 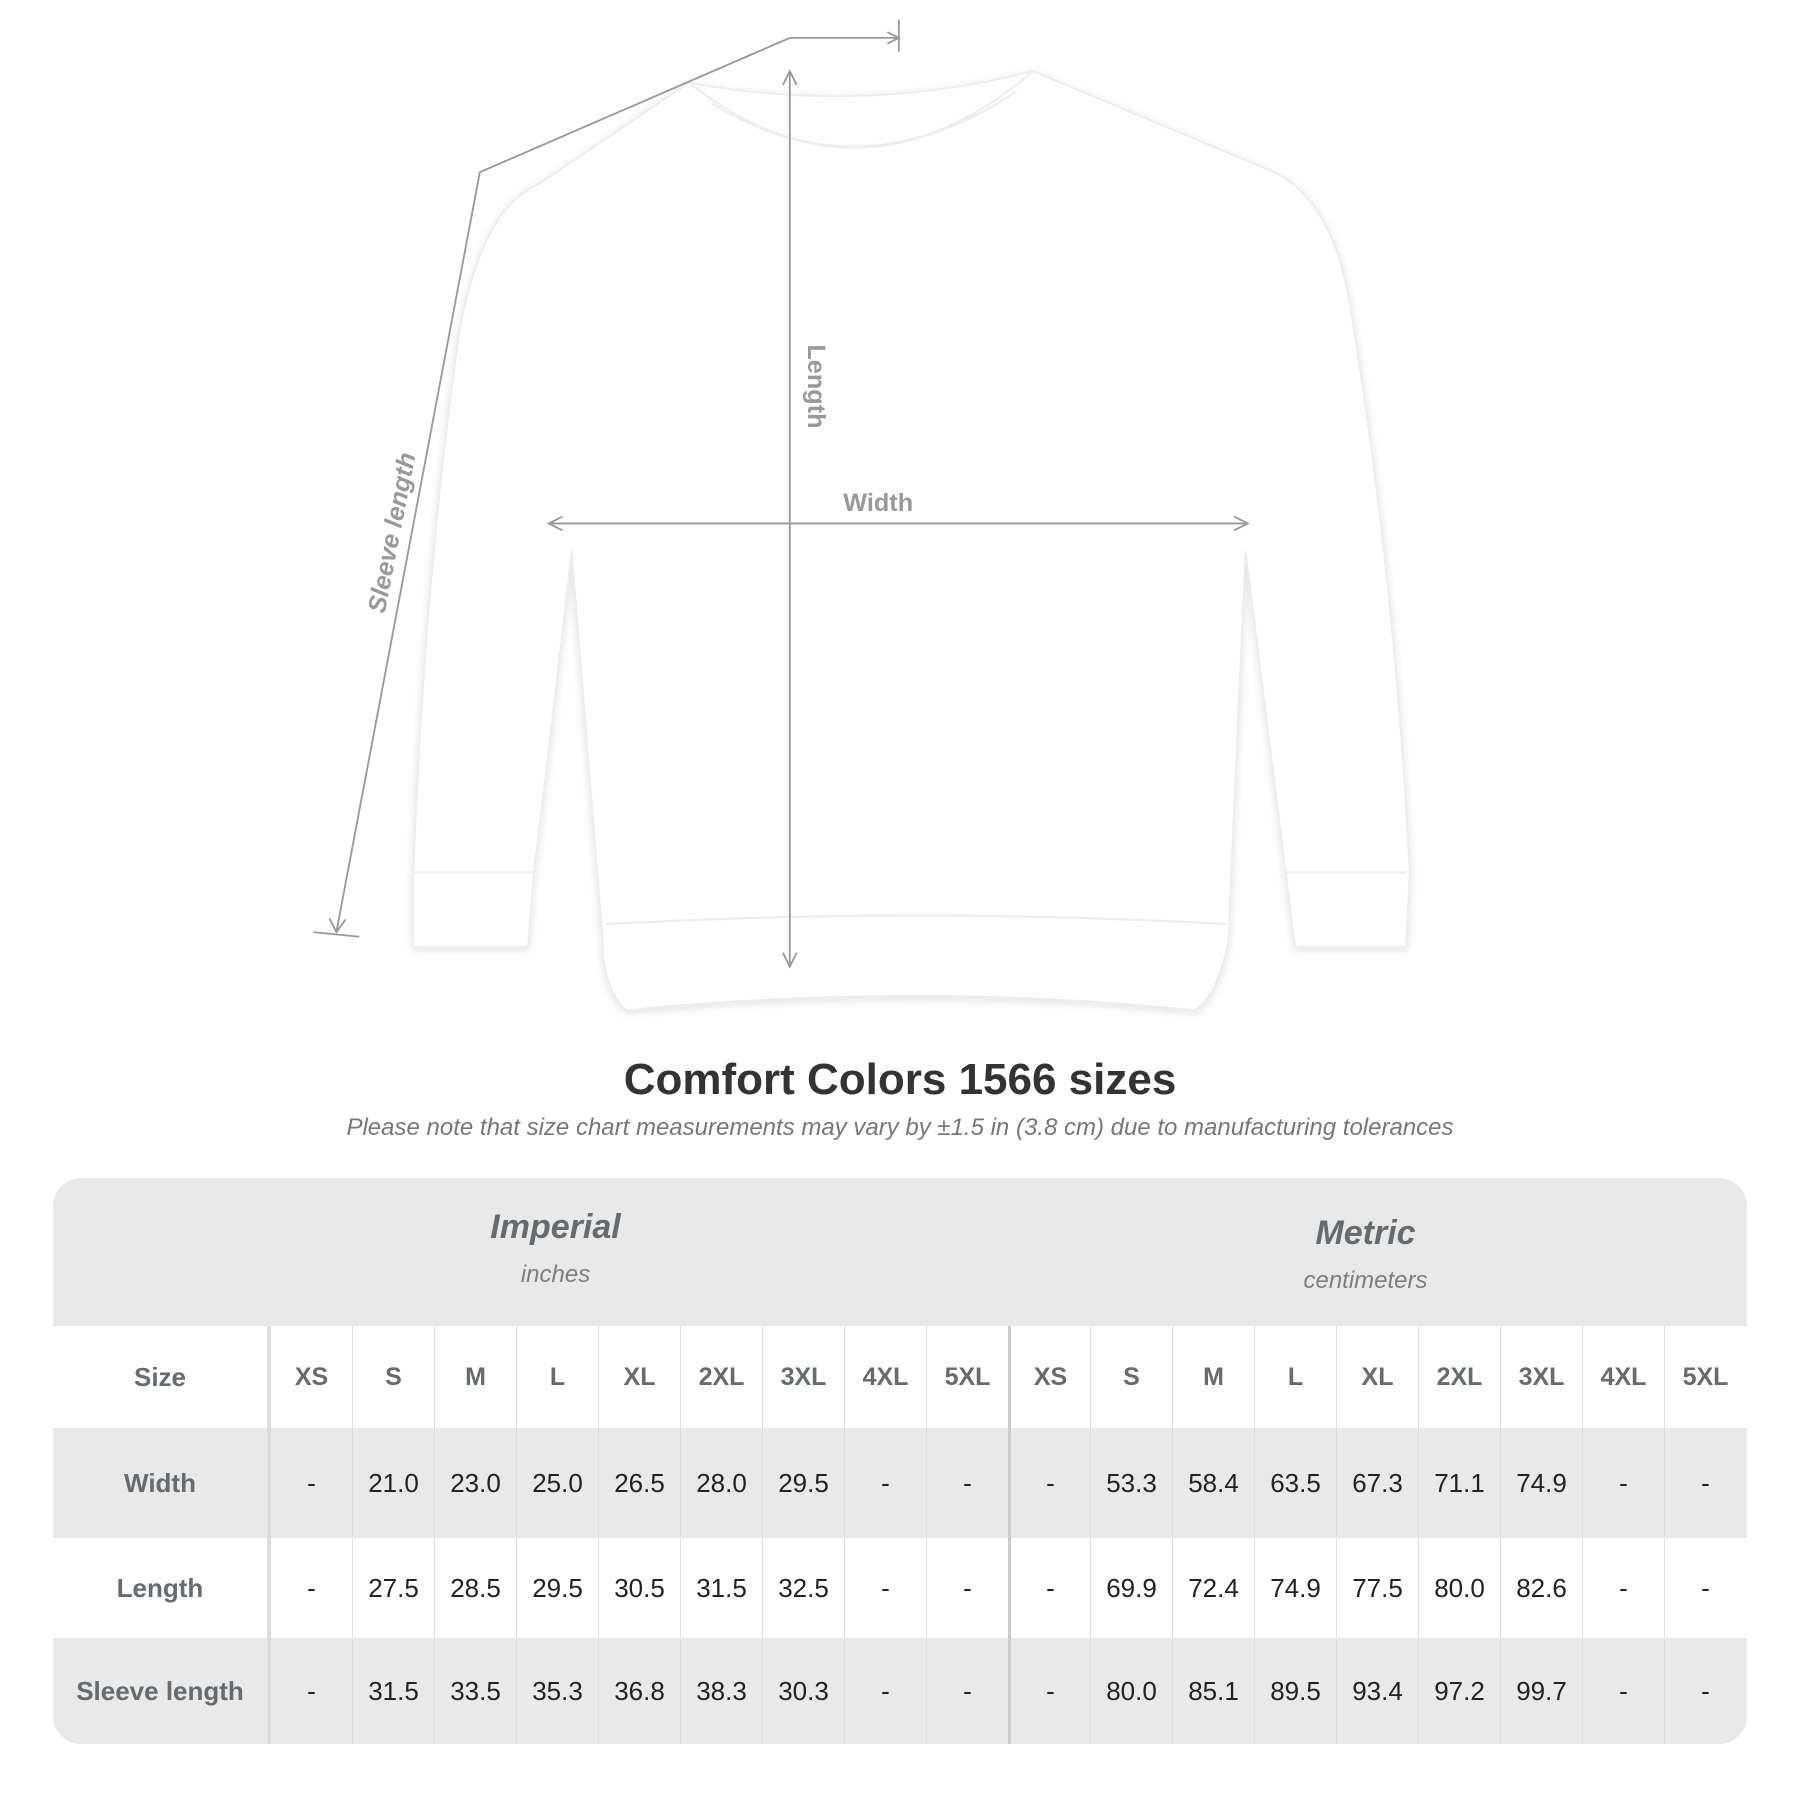 What do you see at coordinates (393, 1377) in the screenshot?
I see `imperial-size-header: S` at bounding box center [393, 1377].